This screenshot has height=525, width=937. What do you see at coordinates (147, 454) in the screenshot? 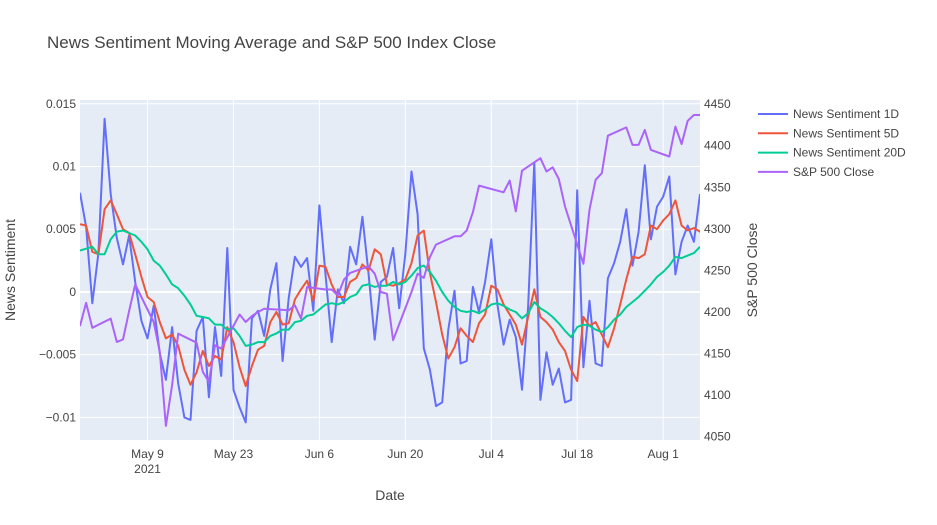
I see `x-tick-label: May 9` at bounding box center [147, 454].